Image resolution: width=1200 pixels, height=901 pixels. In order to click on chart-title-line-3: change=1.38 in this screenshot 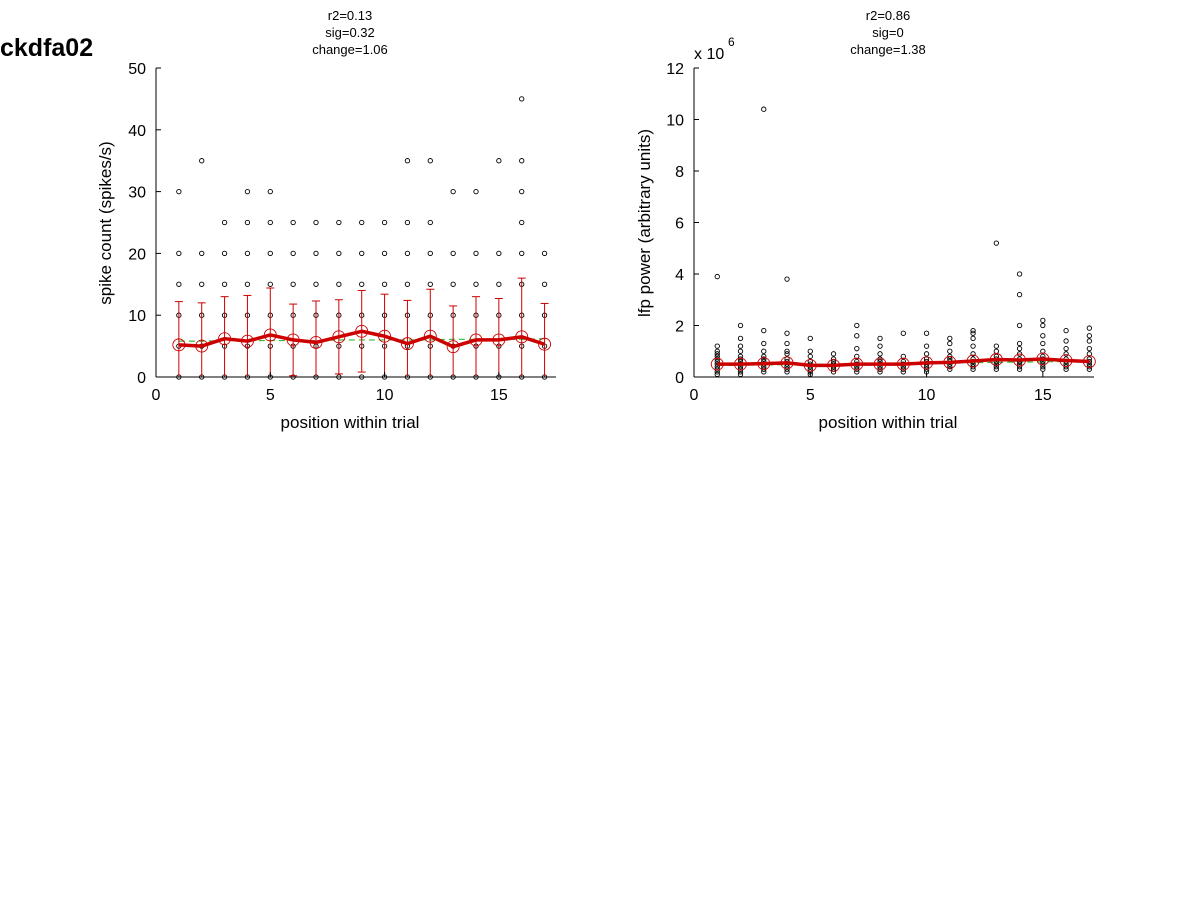, I will do `click(888, 49)`.